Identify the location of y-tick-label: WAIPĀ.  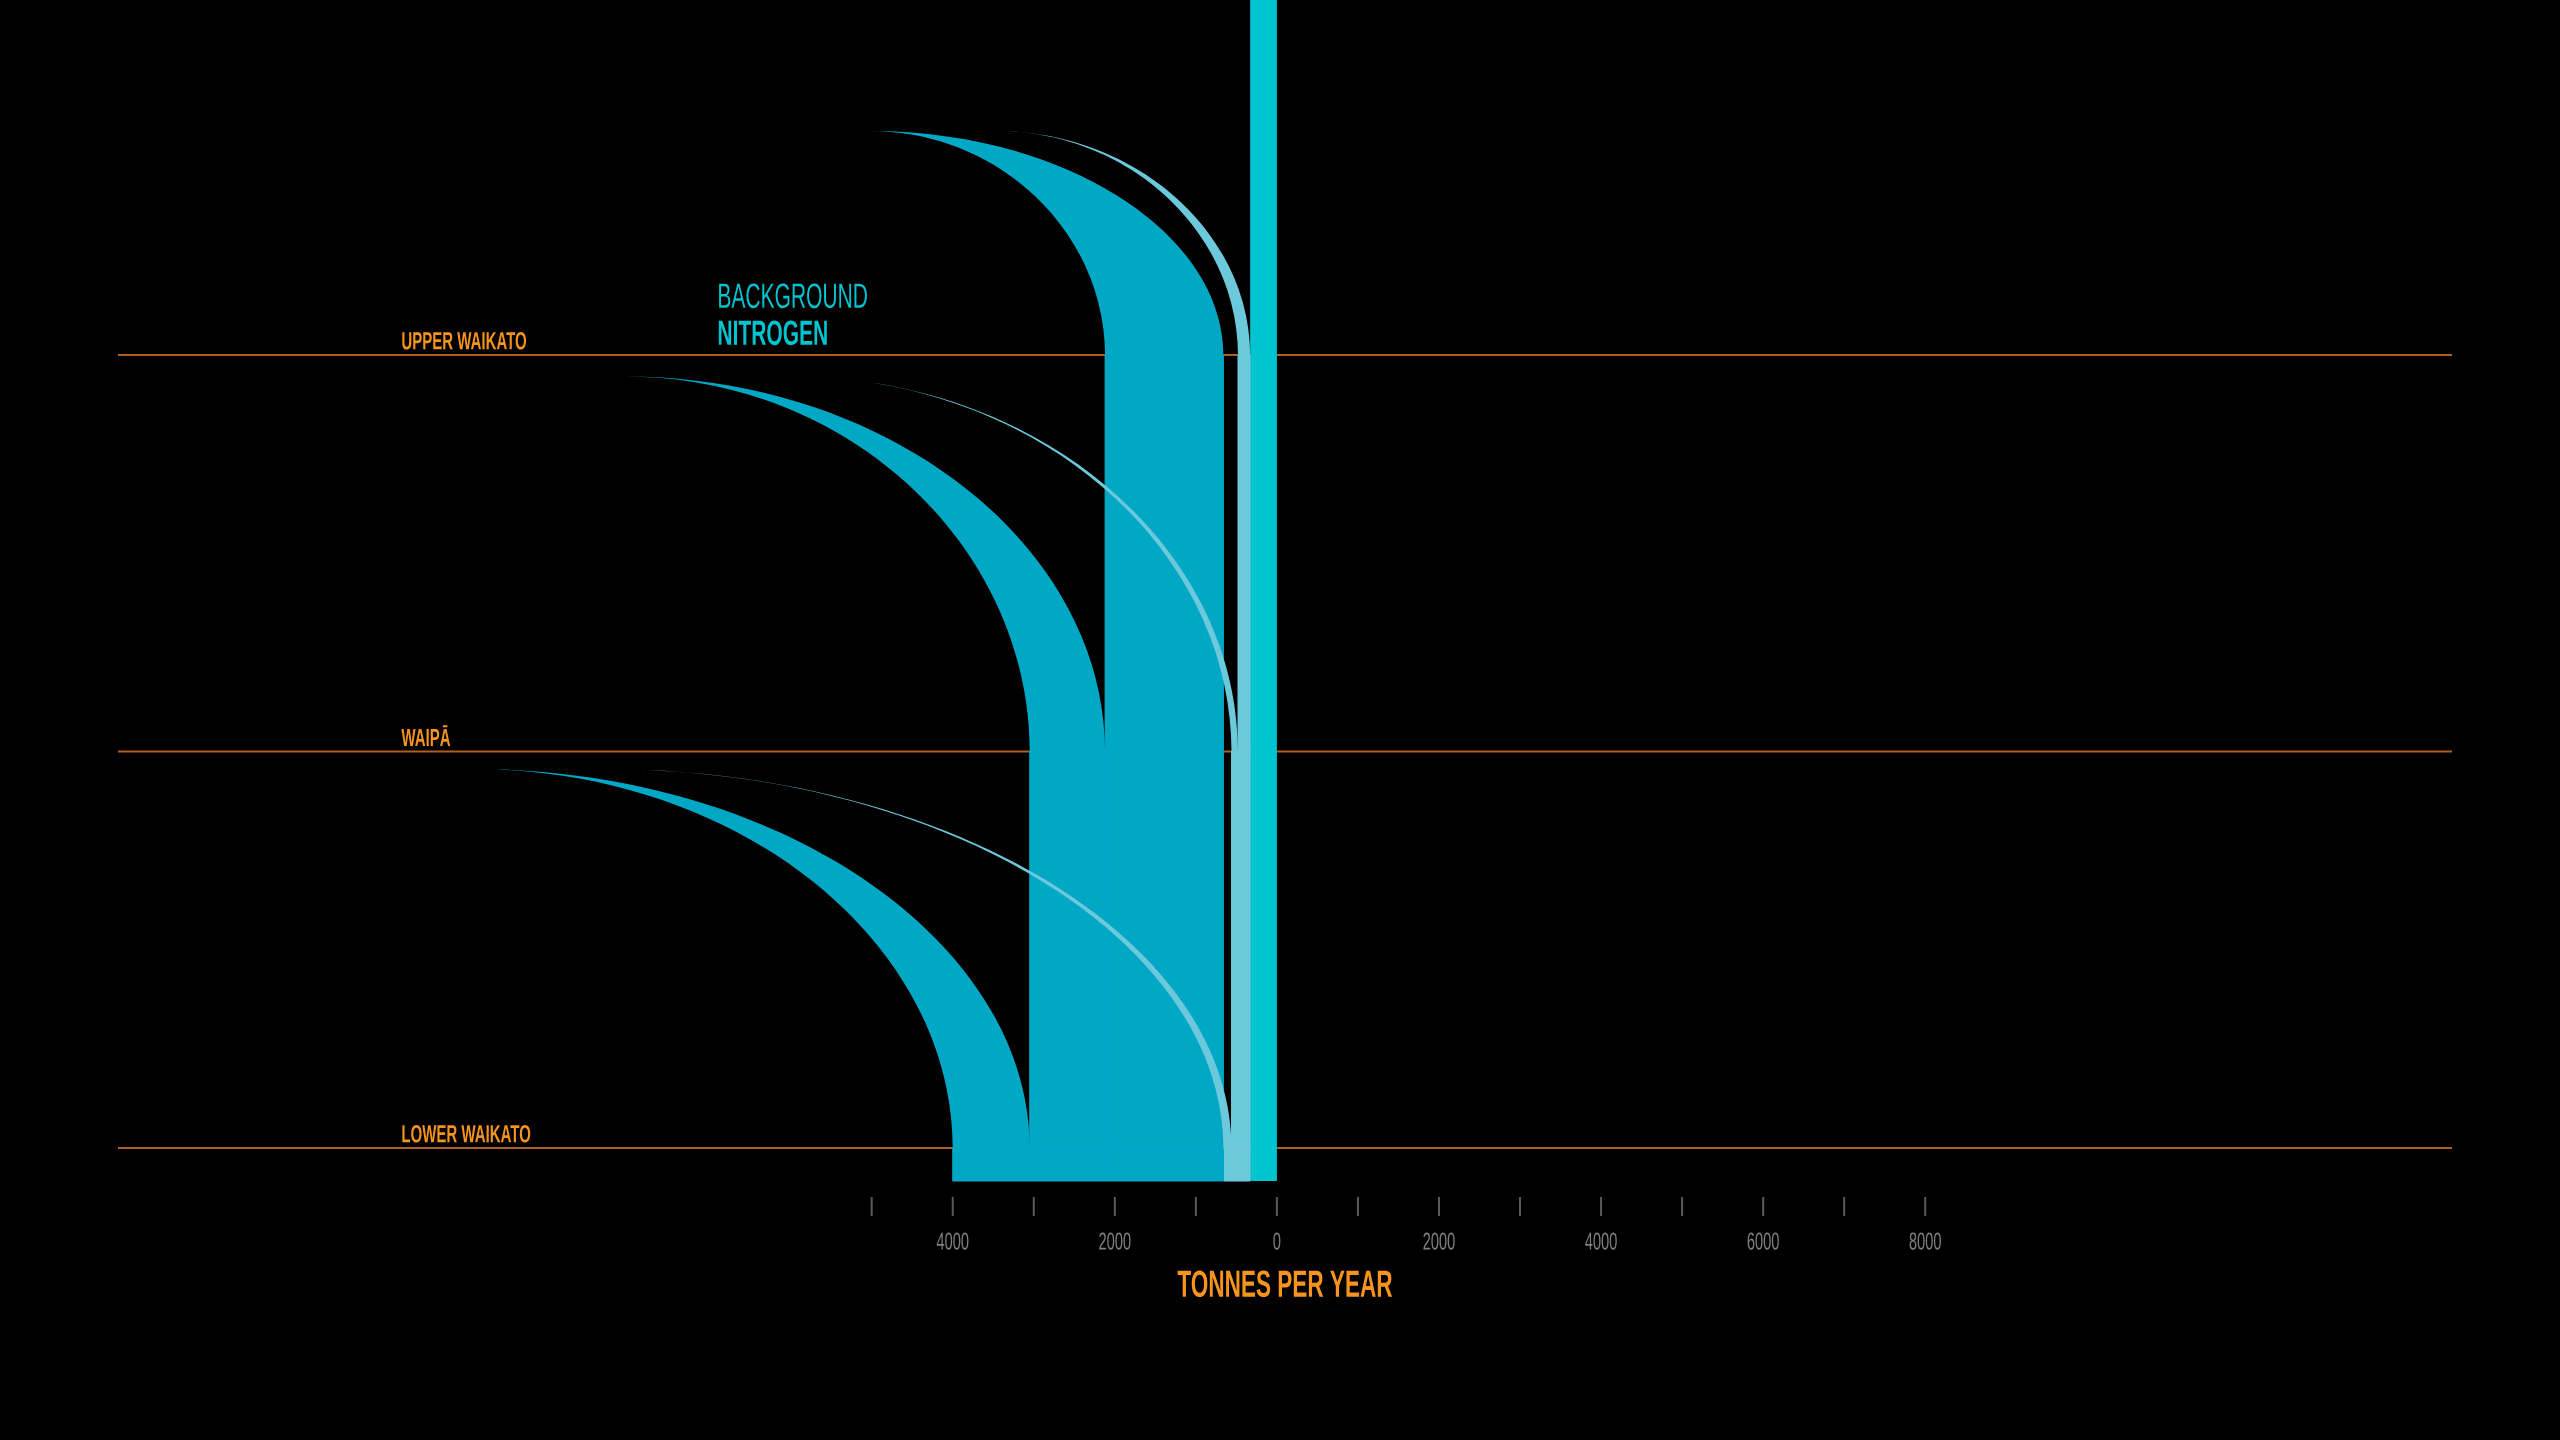
(426, 736).